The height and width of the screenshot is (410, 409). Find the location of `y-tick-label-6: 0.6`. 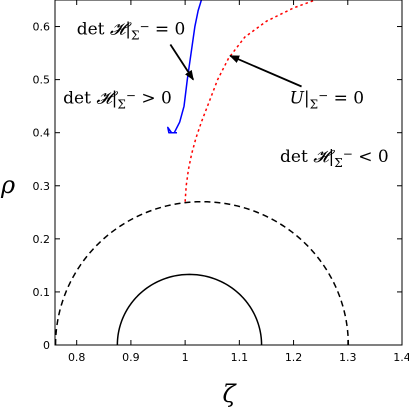

y-tick-label-6: 0.6 is located at coordinates (42, 27).